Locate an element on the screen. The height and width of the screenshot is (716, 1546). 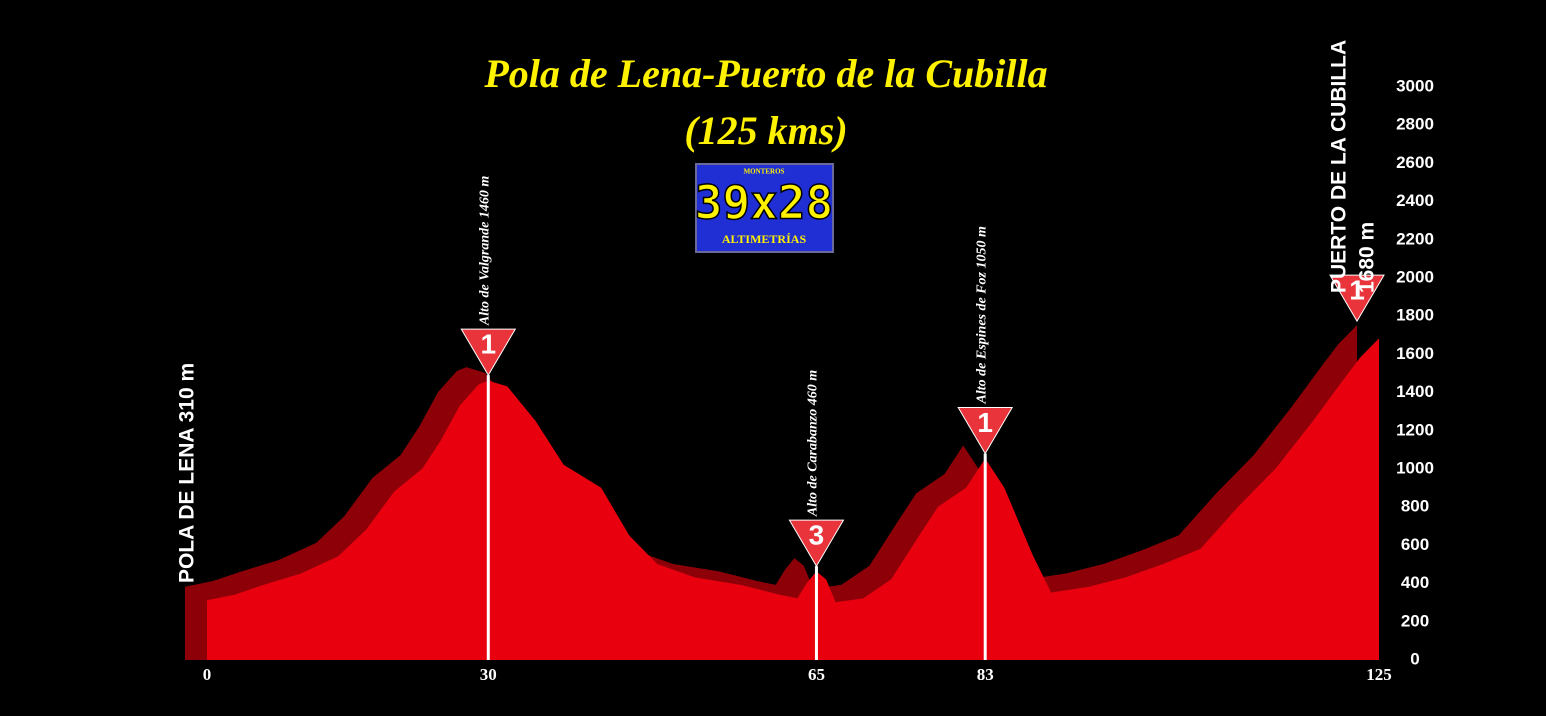
x-tick-label: 0 is located at coordinates (207, 674).